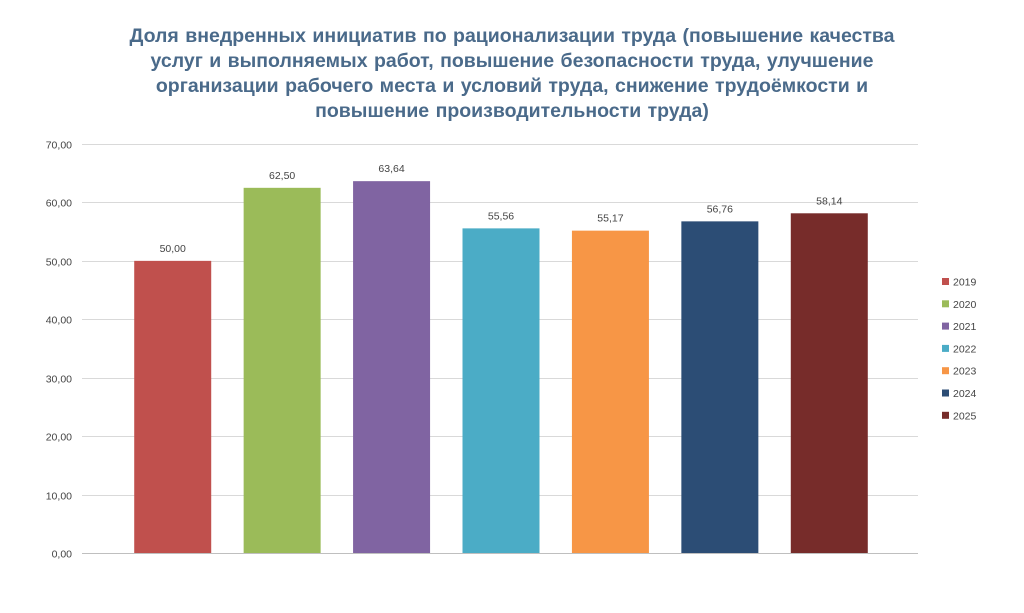 The height and width of the screenshot is (613, 1024). Describe the element at coordinates (392, 367) in the screenshot. I see `bar-2021` at that location.